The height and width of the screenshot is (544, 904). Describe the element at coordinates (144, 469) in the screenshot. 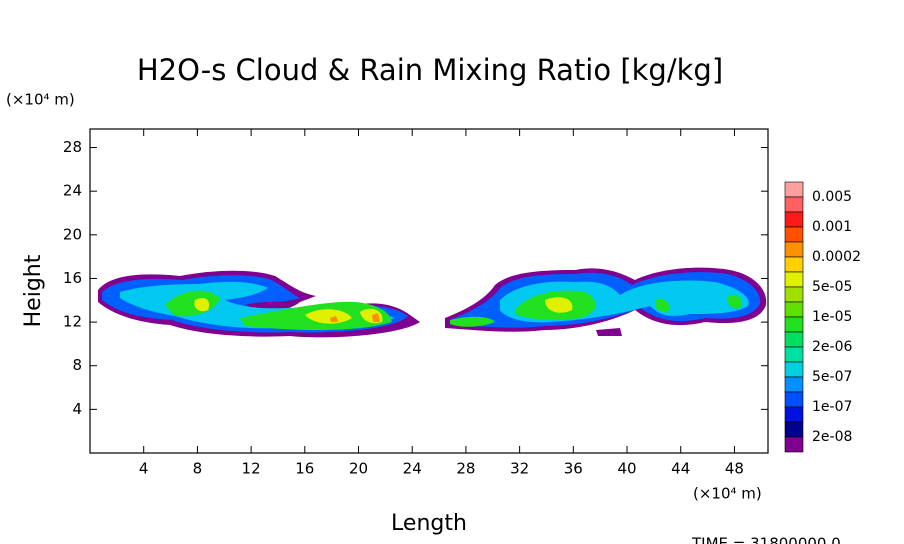

I see `x-tick-label: 4` at that location.